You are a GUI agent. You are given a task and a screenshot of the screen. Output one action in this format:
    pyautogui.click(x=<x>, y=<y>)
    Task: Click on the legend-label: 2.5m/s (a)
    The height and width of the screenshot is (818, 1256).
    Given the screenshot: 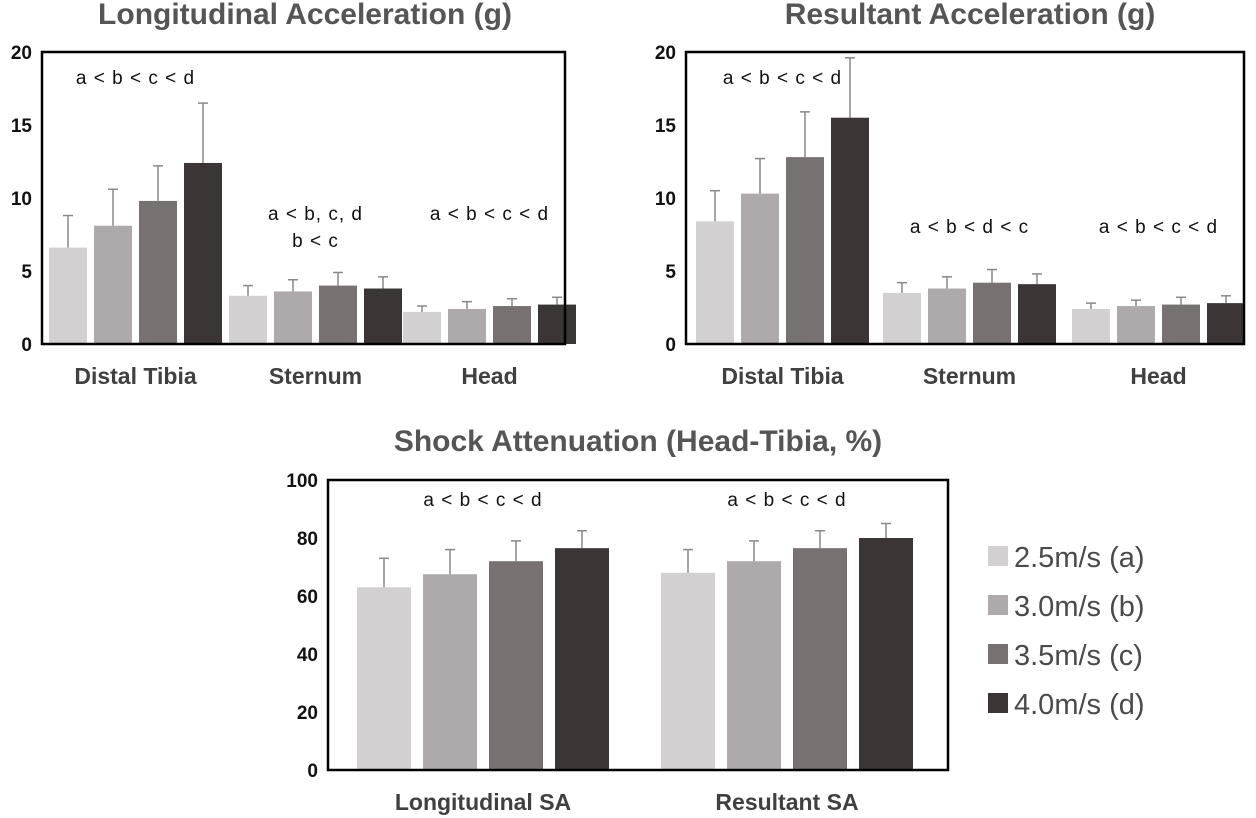 What is the action you would take?
    pyautogui.click(x=1079, y=558)
    